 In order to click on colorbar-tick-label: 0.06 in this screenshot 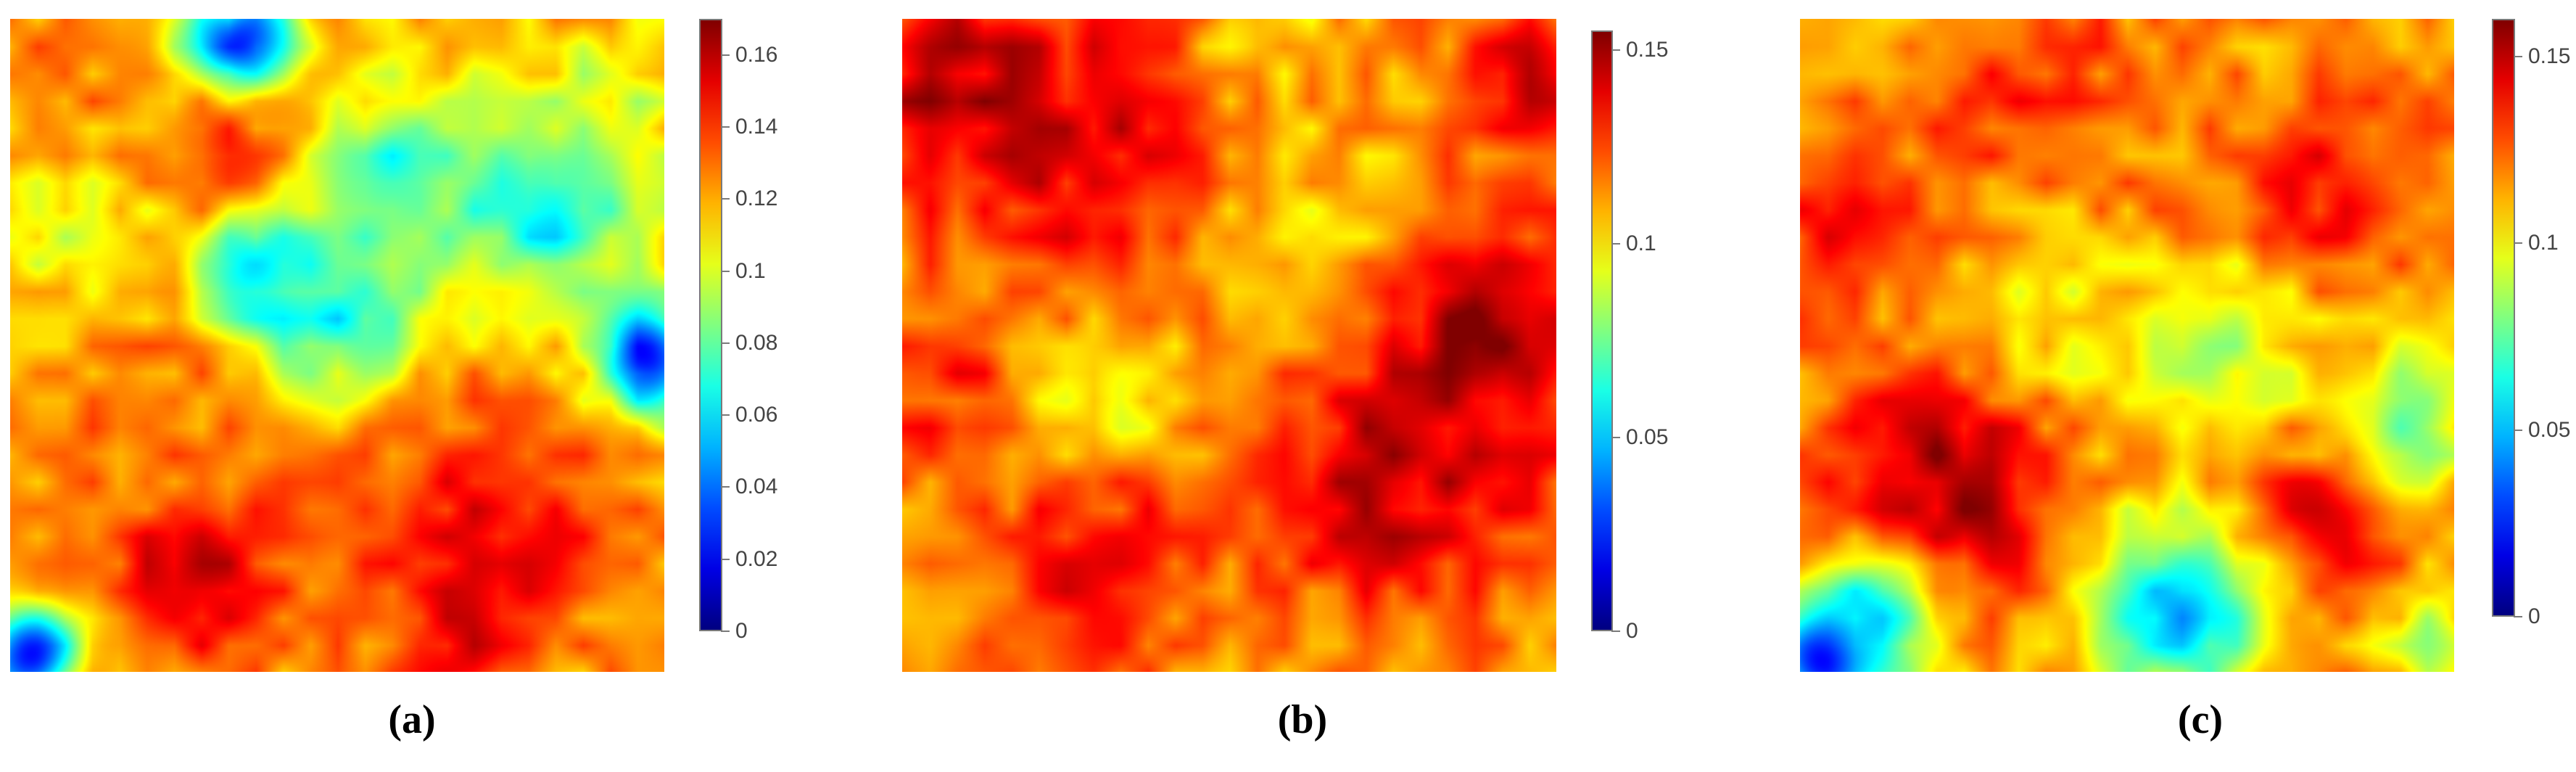, I will do `click(756, 415)`.